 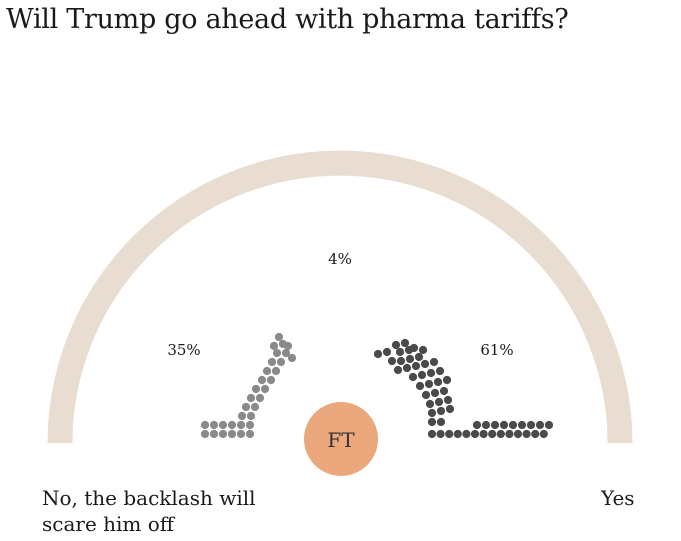 What do you see at coordinates (287, 19) in the screenshot?
I see `chart-title: Will Trump go ahead with pharma tariffs?` at bounding box center [287, 19].